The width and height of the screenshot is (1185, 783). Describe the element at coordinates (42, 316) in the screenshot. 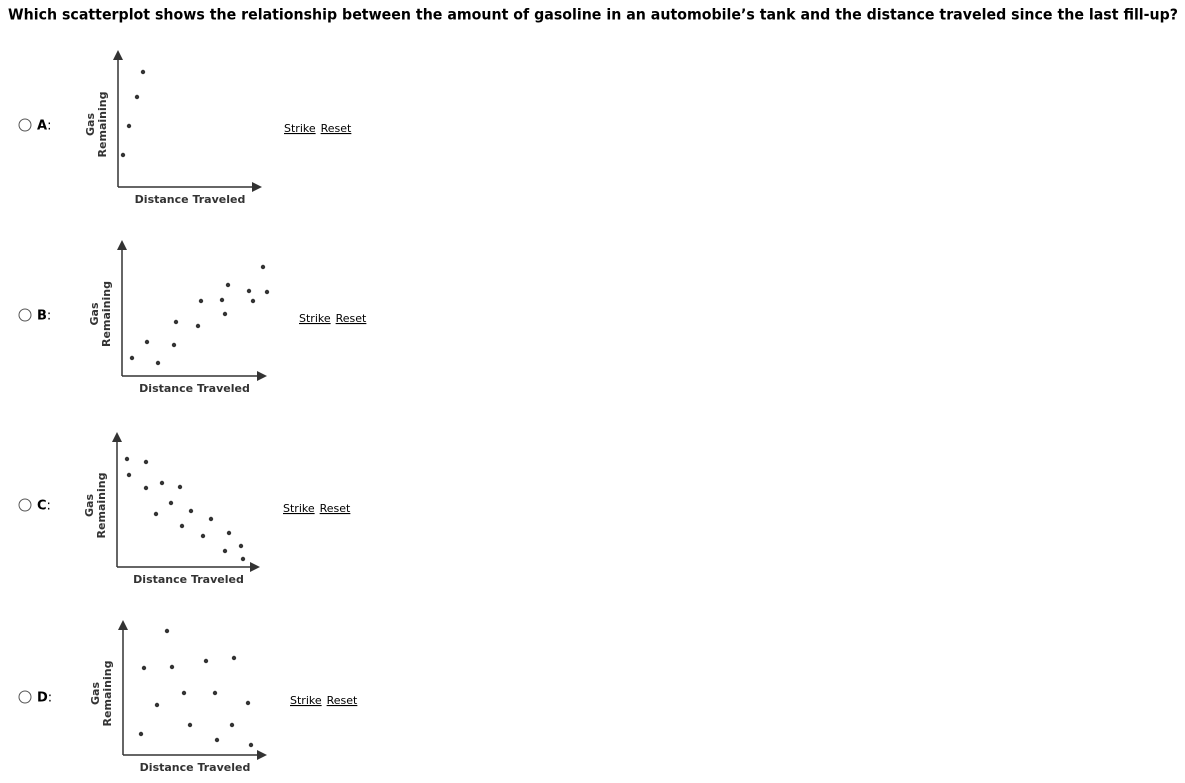

I see `option-letter: B` at that location.